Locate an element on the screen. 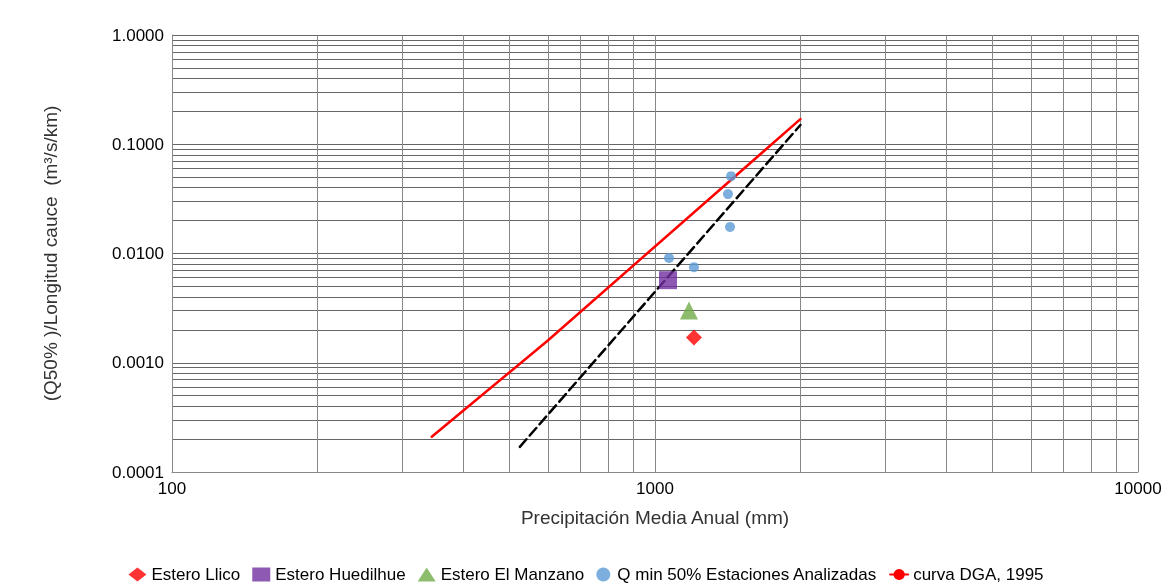  legend-label: Q min 50% Estaciones Analizadas is located at coordinates (747, 574).